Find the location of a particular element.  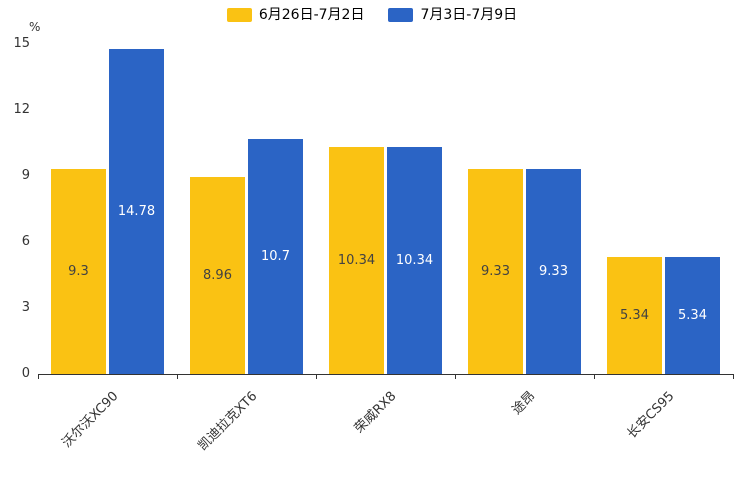

bar-series-2: 5.34 is located at coordinates (692, 315).